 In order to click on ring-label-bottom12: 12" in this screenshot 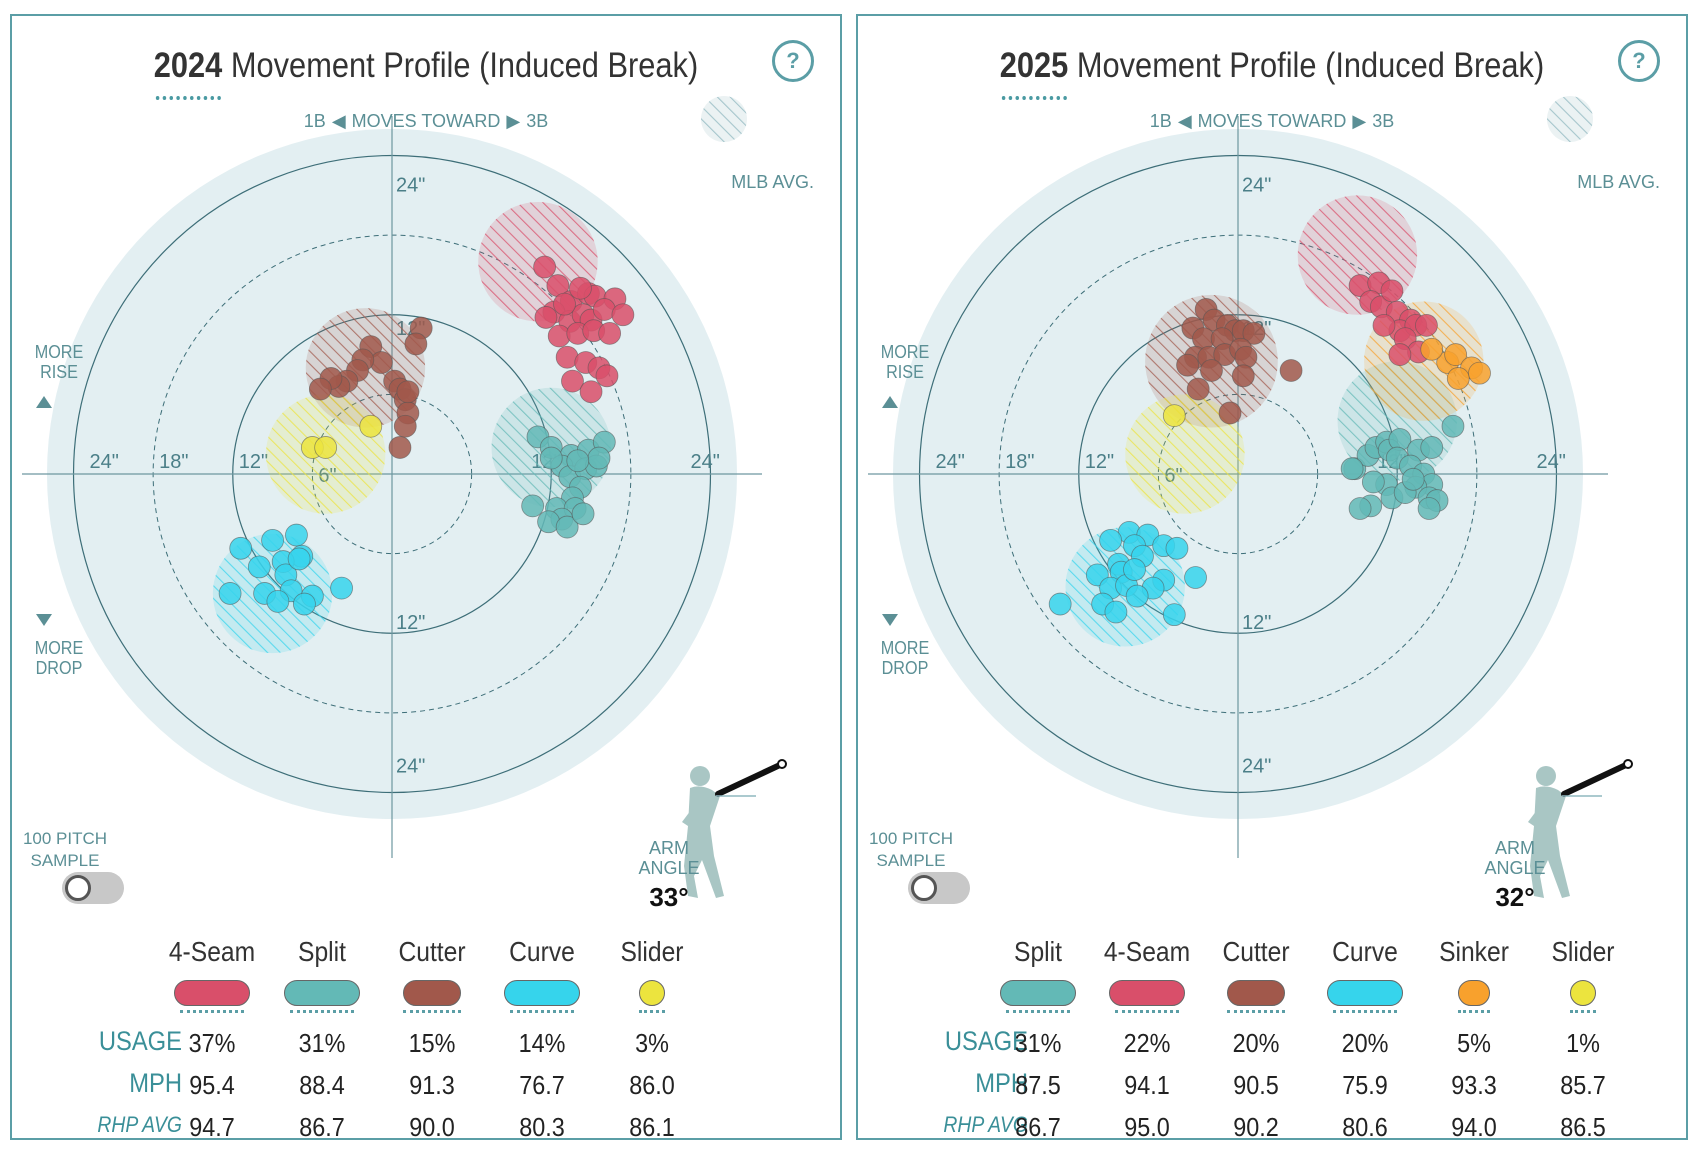, I will do `click(1256, 623)`.